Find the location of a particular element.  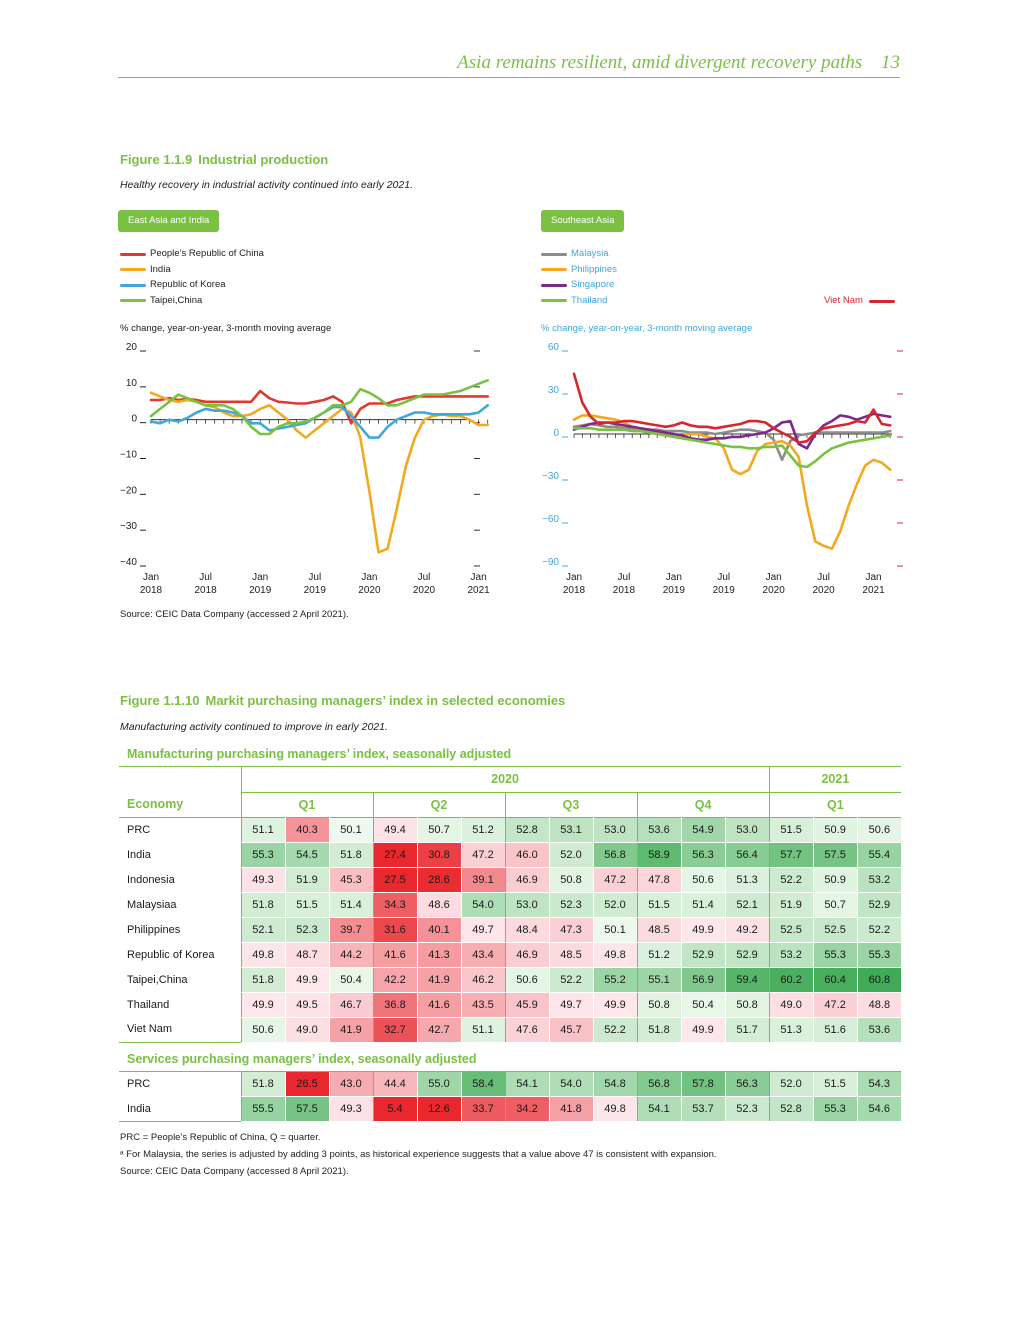

quarter-header: Q3 is located at coordinates (570, 804).